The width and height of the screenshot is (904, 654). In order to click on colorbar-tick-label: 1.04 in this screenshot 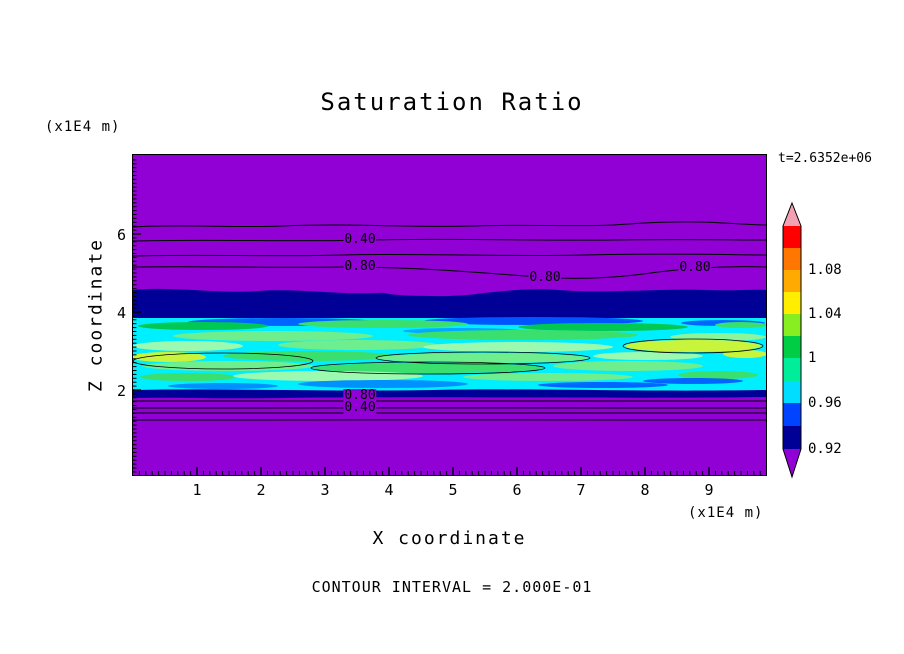, I will do `click(825, 314)`.